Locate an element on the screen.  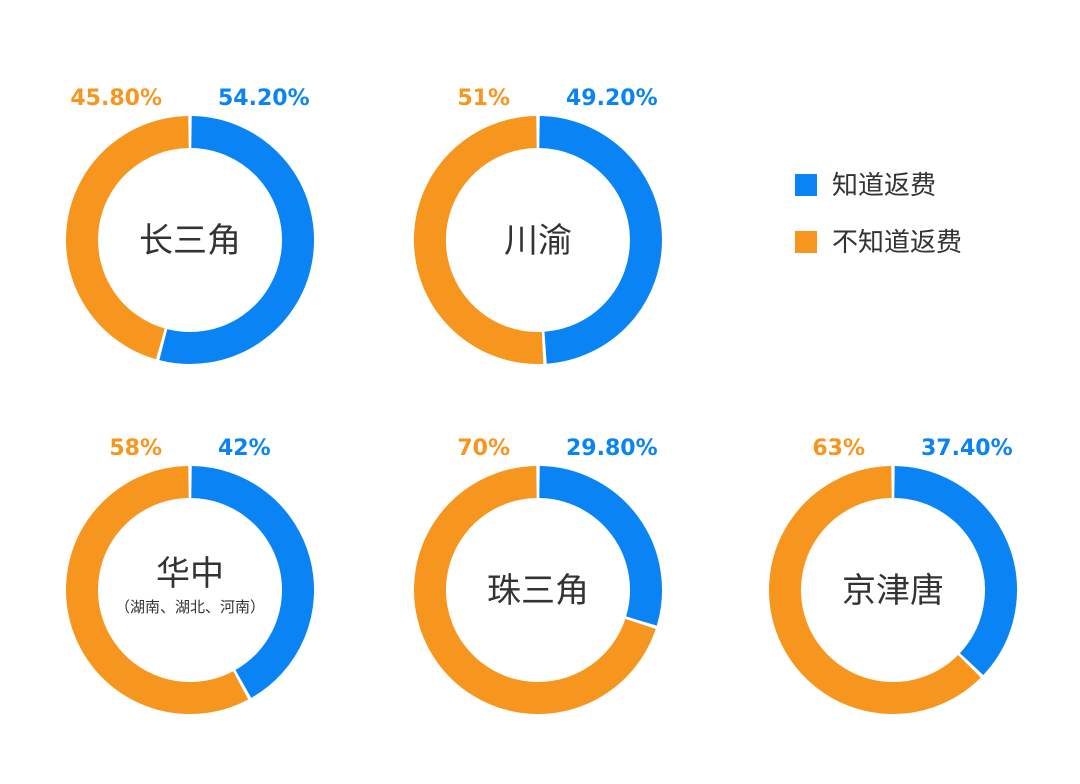
donut-2-label-not-know: 51% is located at coordinates (483, 98).